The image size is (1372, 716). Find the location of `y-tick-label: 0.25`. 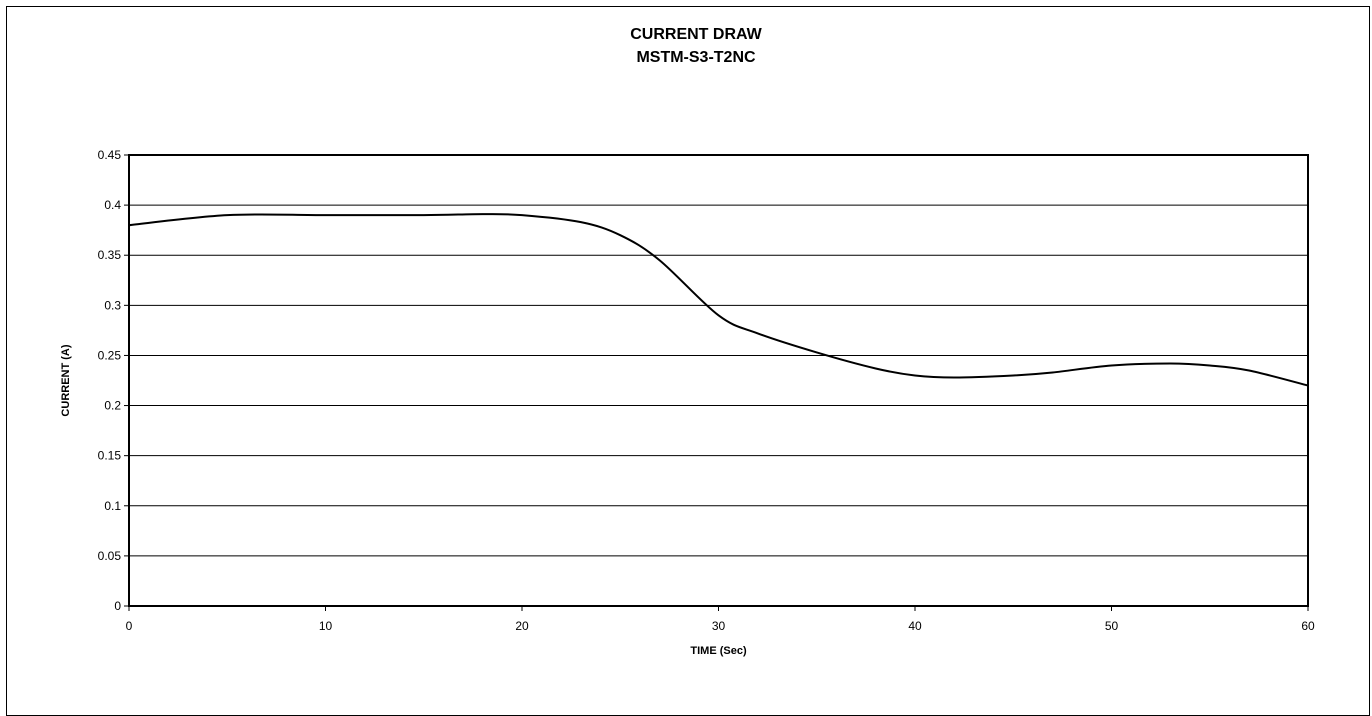

y-tick-label: 0.25 is located at coordinates (110, 355).